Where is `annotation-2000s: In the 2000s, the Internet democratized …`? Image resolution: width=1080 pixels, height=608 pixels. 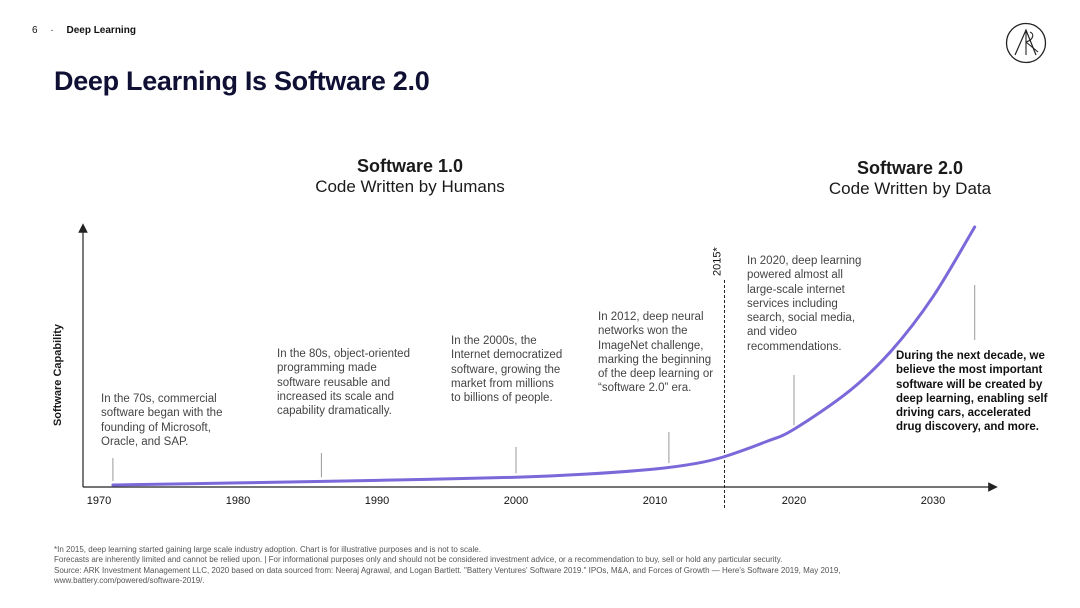 annotation-2000s: In the 2000s, the Internet democratized … is located at coordinates (507, 370).